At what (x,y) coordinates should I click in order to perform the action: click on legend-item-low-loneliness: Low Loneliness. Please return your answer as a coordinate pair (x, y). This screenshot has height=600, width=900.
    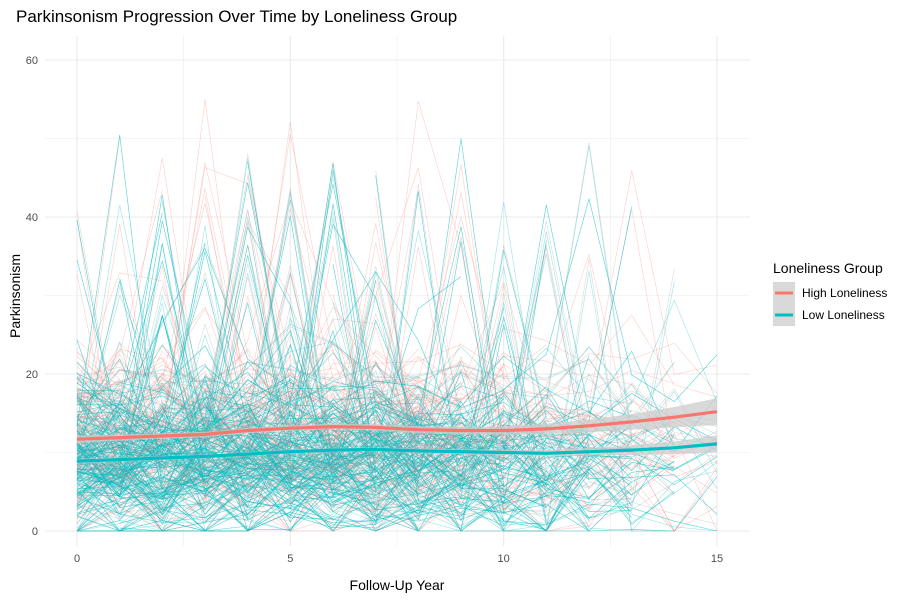
    Looking at the image, I should click on (829, 315).